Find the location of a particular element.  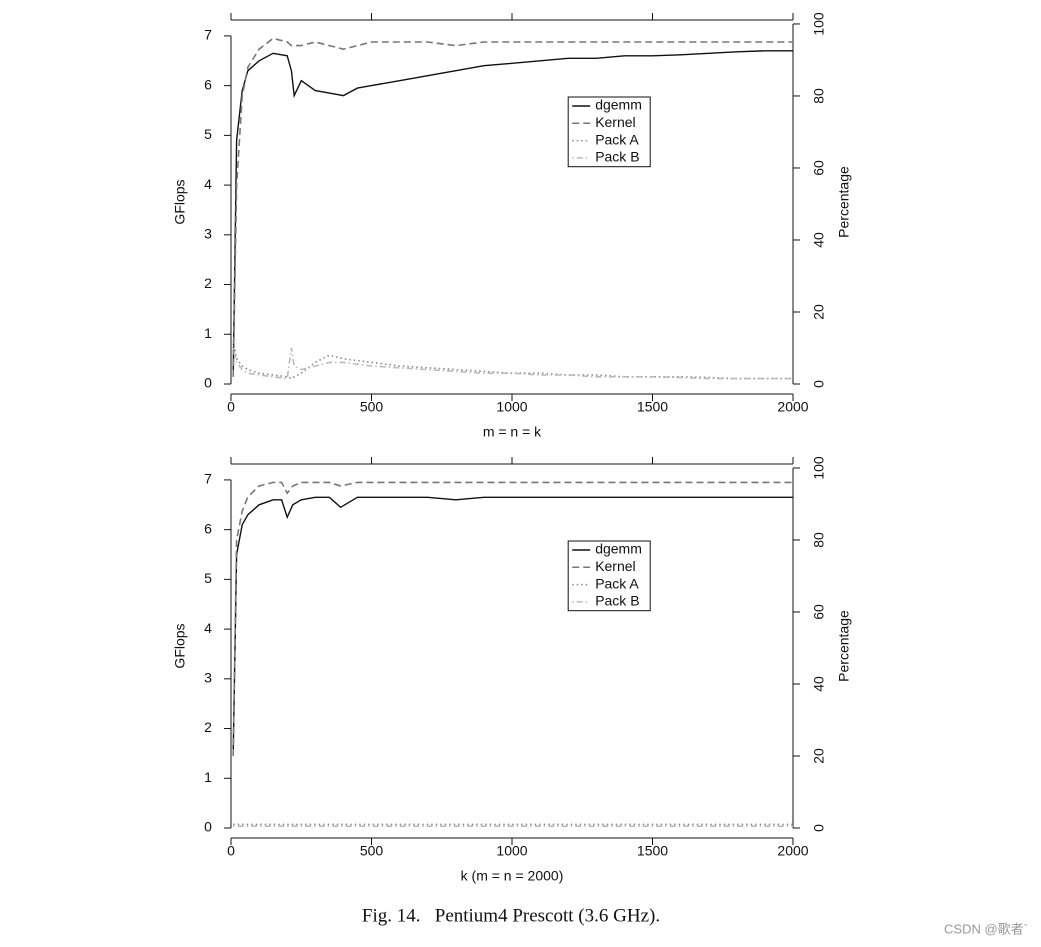

caption: Fig. 14. Pentium4 Prescott (3.6 GHz). is located at coordinates (511, 915).